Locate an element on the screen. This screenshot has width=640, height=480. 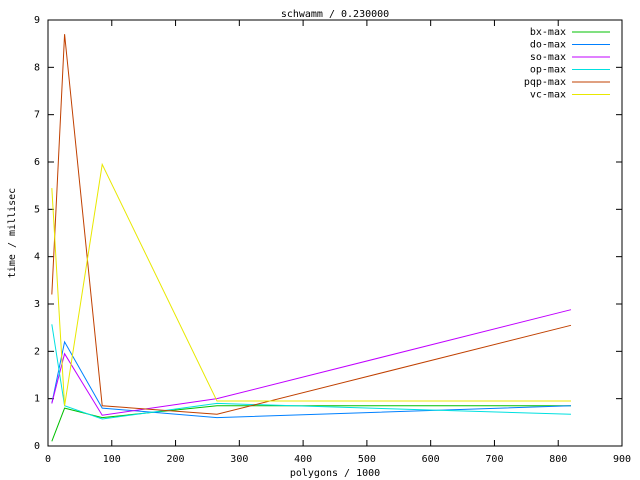
y-tick-label: 7 is located at coordinates (37, 115).